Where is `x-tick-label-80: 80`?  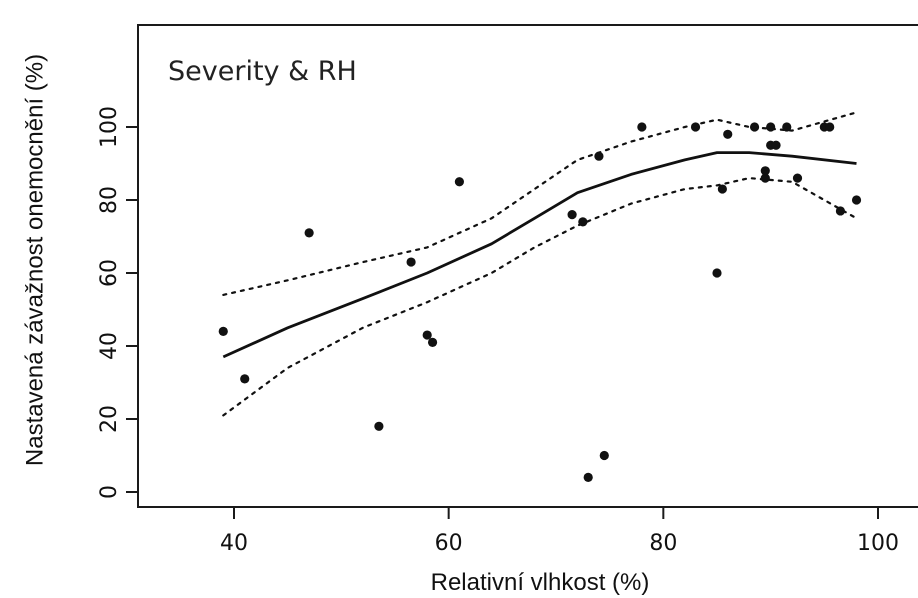 x-tick-label-80: 80 is located at coordinates (663, 543).